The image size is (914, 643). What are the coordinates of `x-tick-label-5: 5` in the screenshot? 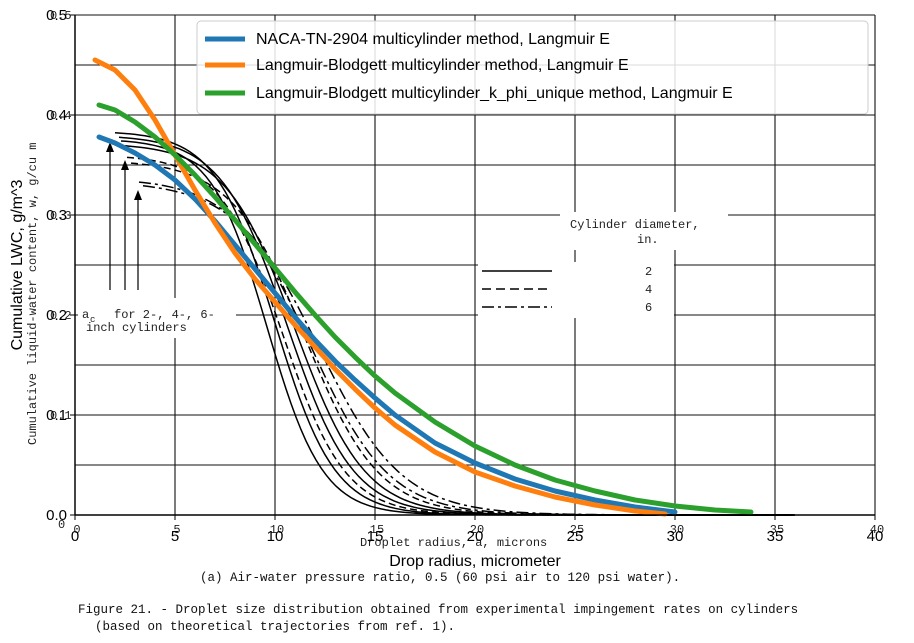 It's located at (175, 536).